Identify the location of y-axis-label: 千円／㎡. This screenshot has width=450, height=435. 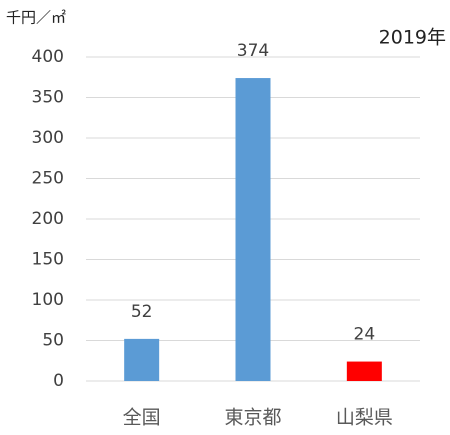
(36, 18).